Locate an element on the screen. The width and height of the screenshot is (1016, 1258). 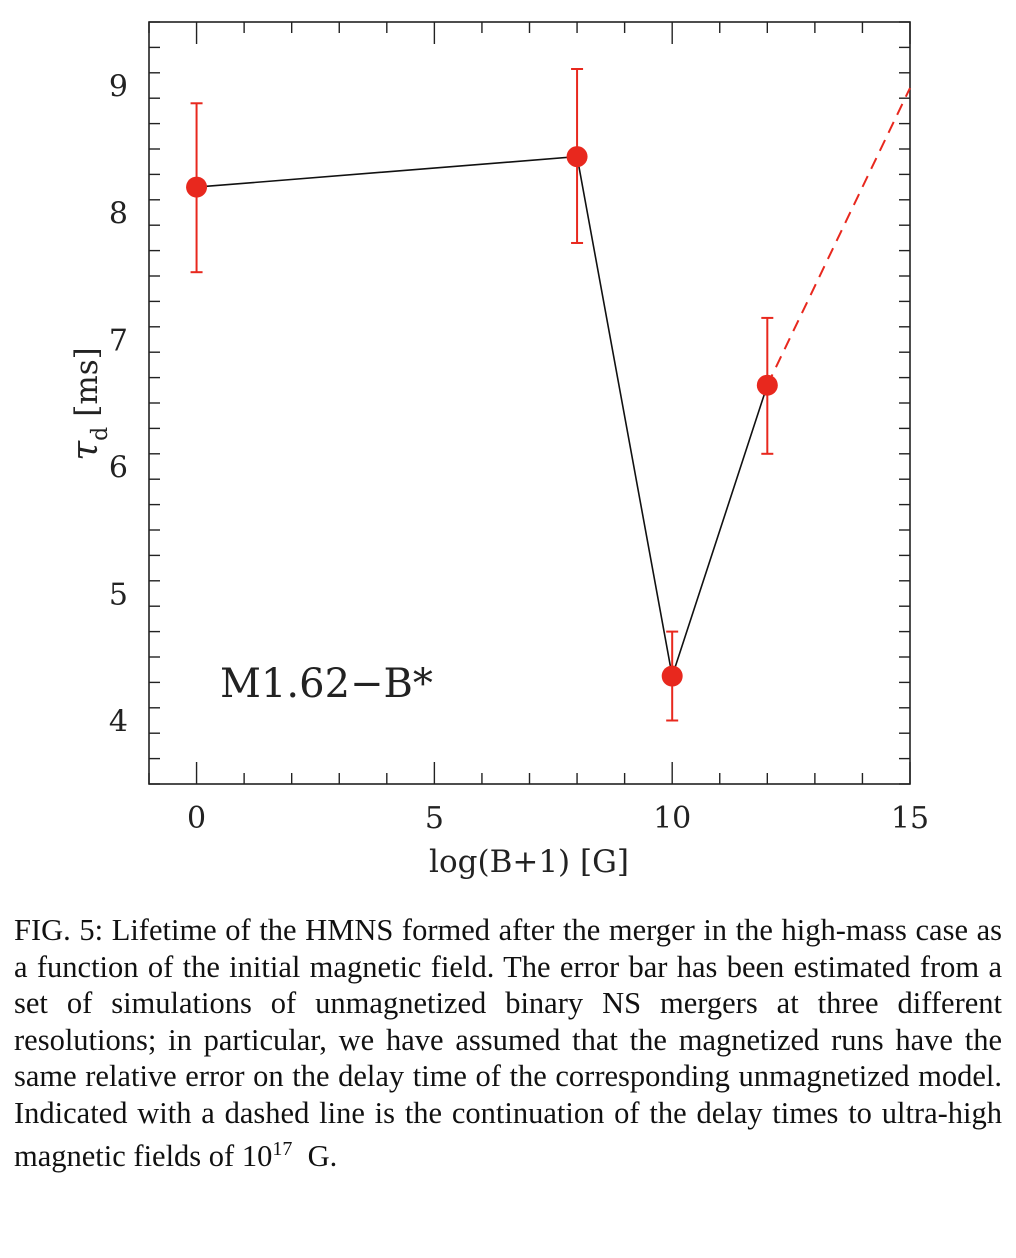
x-tick-label: 0 is located at coordinates (196, 818).